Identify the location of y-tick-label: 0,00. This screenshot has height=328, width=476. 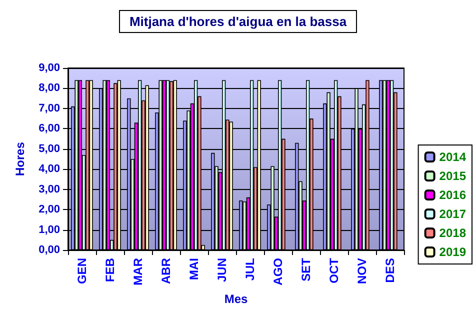
(49, 250).